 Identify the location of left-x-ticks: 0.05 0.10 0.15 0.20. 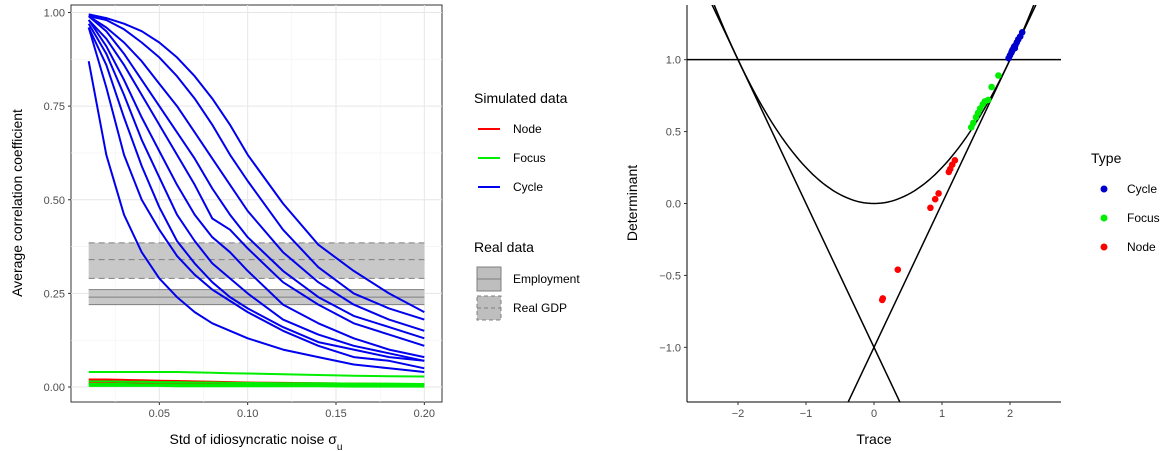
(292, 411).